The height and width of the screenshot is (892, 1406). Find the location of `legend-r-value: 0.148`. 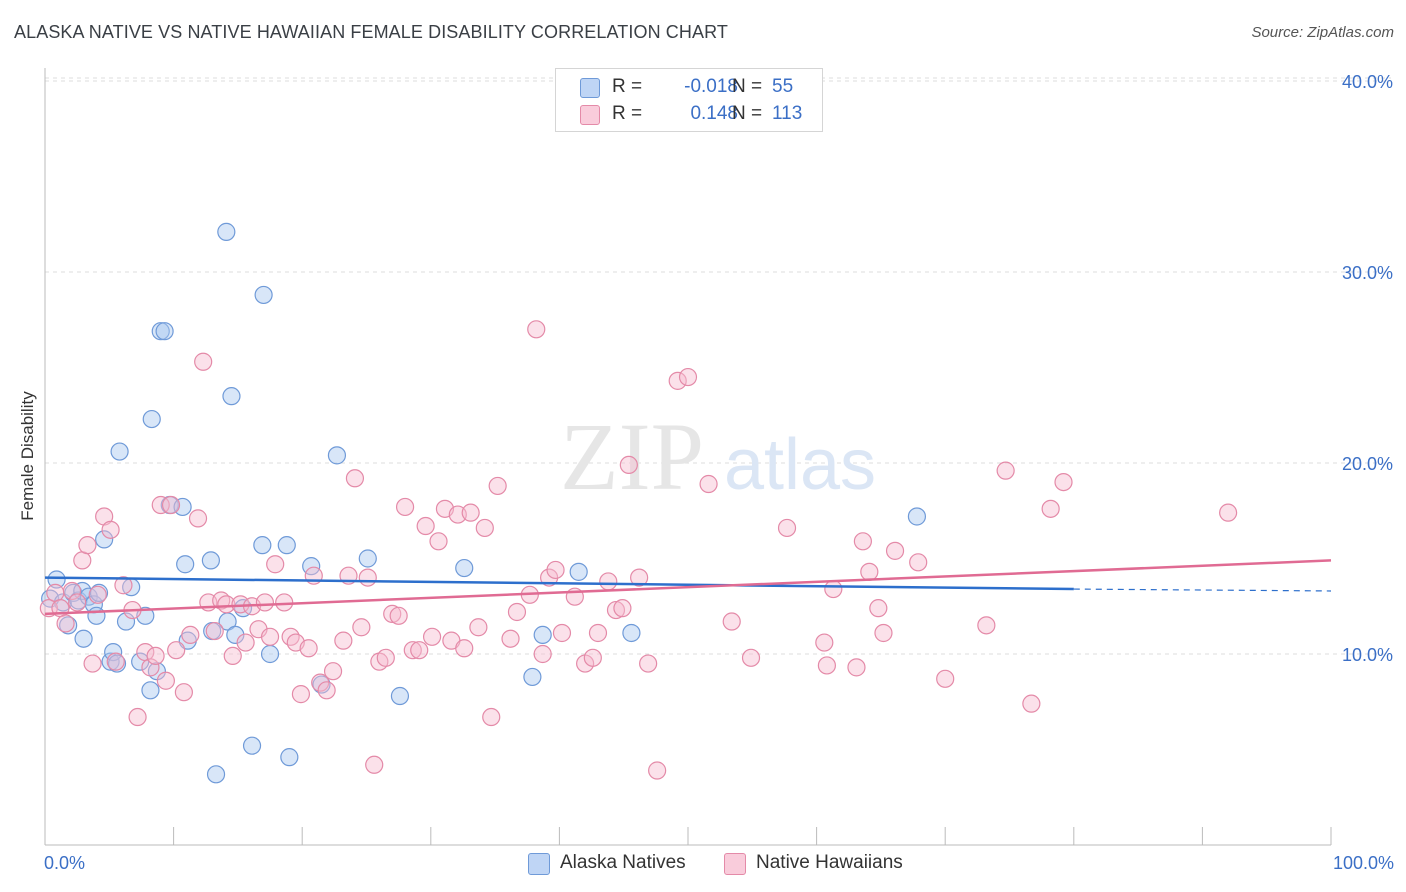

legend-r-value: 0.148 is located at coordinates (714, 113).